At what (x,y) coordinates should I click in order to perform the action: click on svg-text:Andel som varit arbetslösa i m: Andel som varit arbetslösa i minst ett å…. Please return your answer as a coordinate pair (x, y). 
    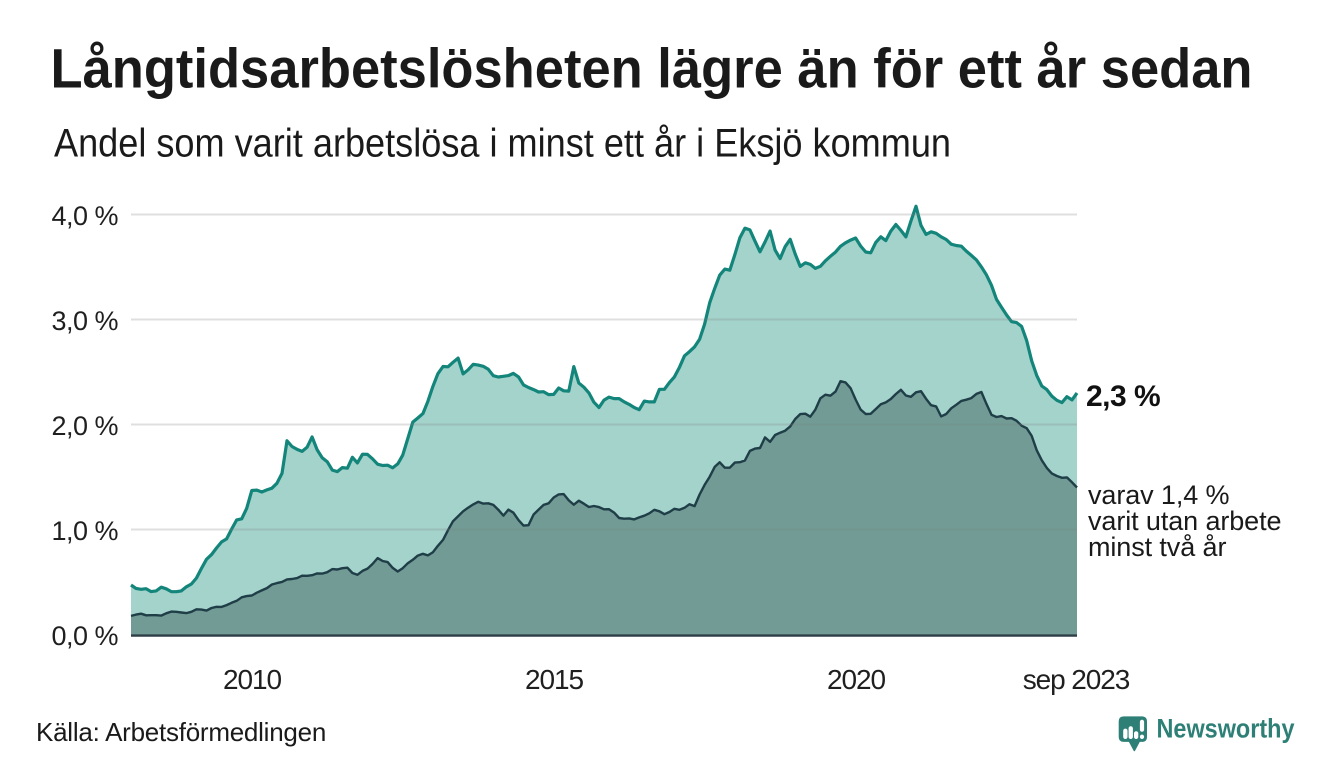
    Looking at the image, I should click on (502, 144).